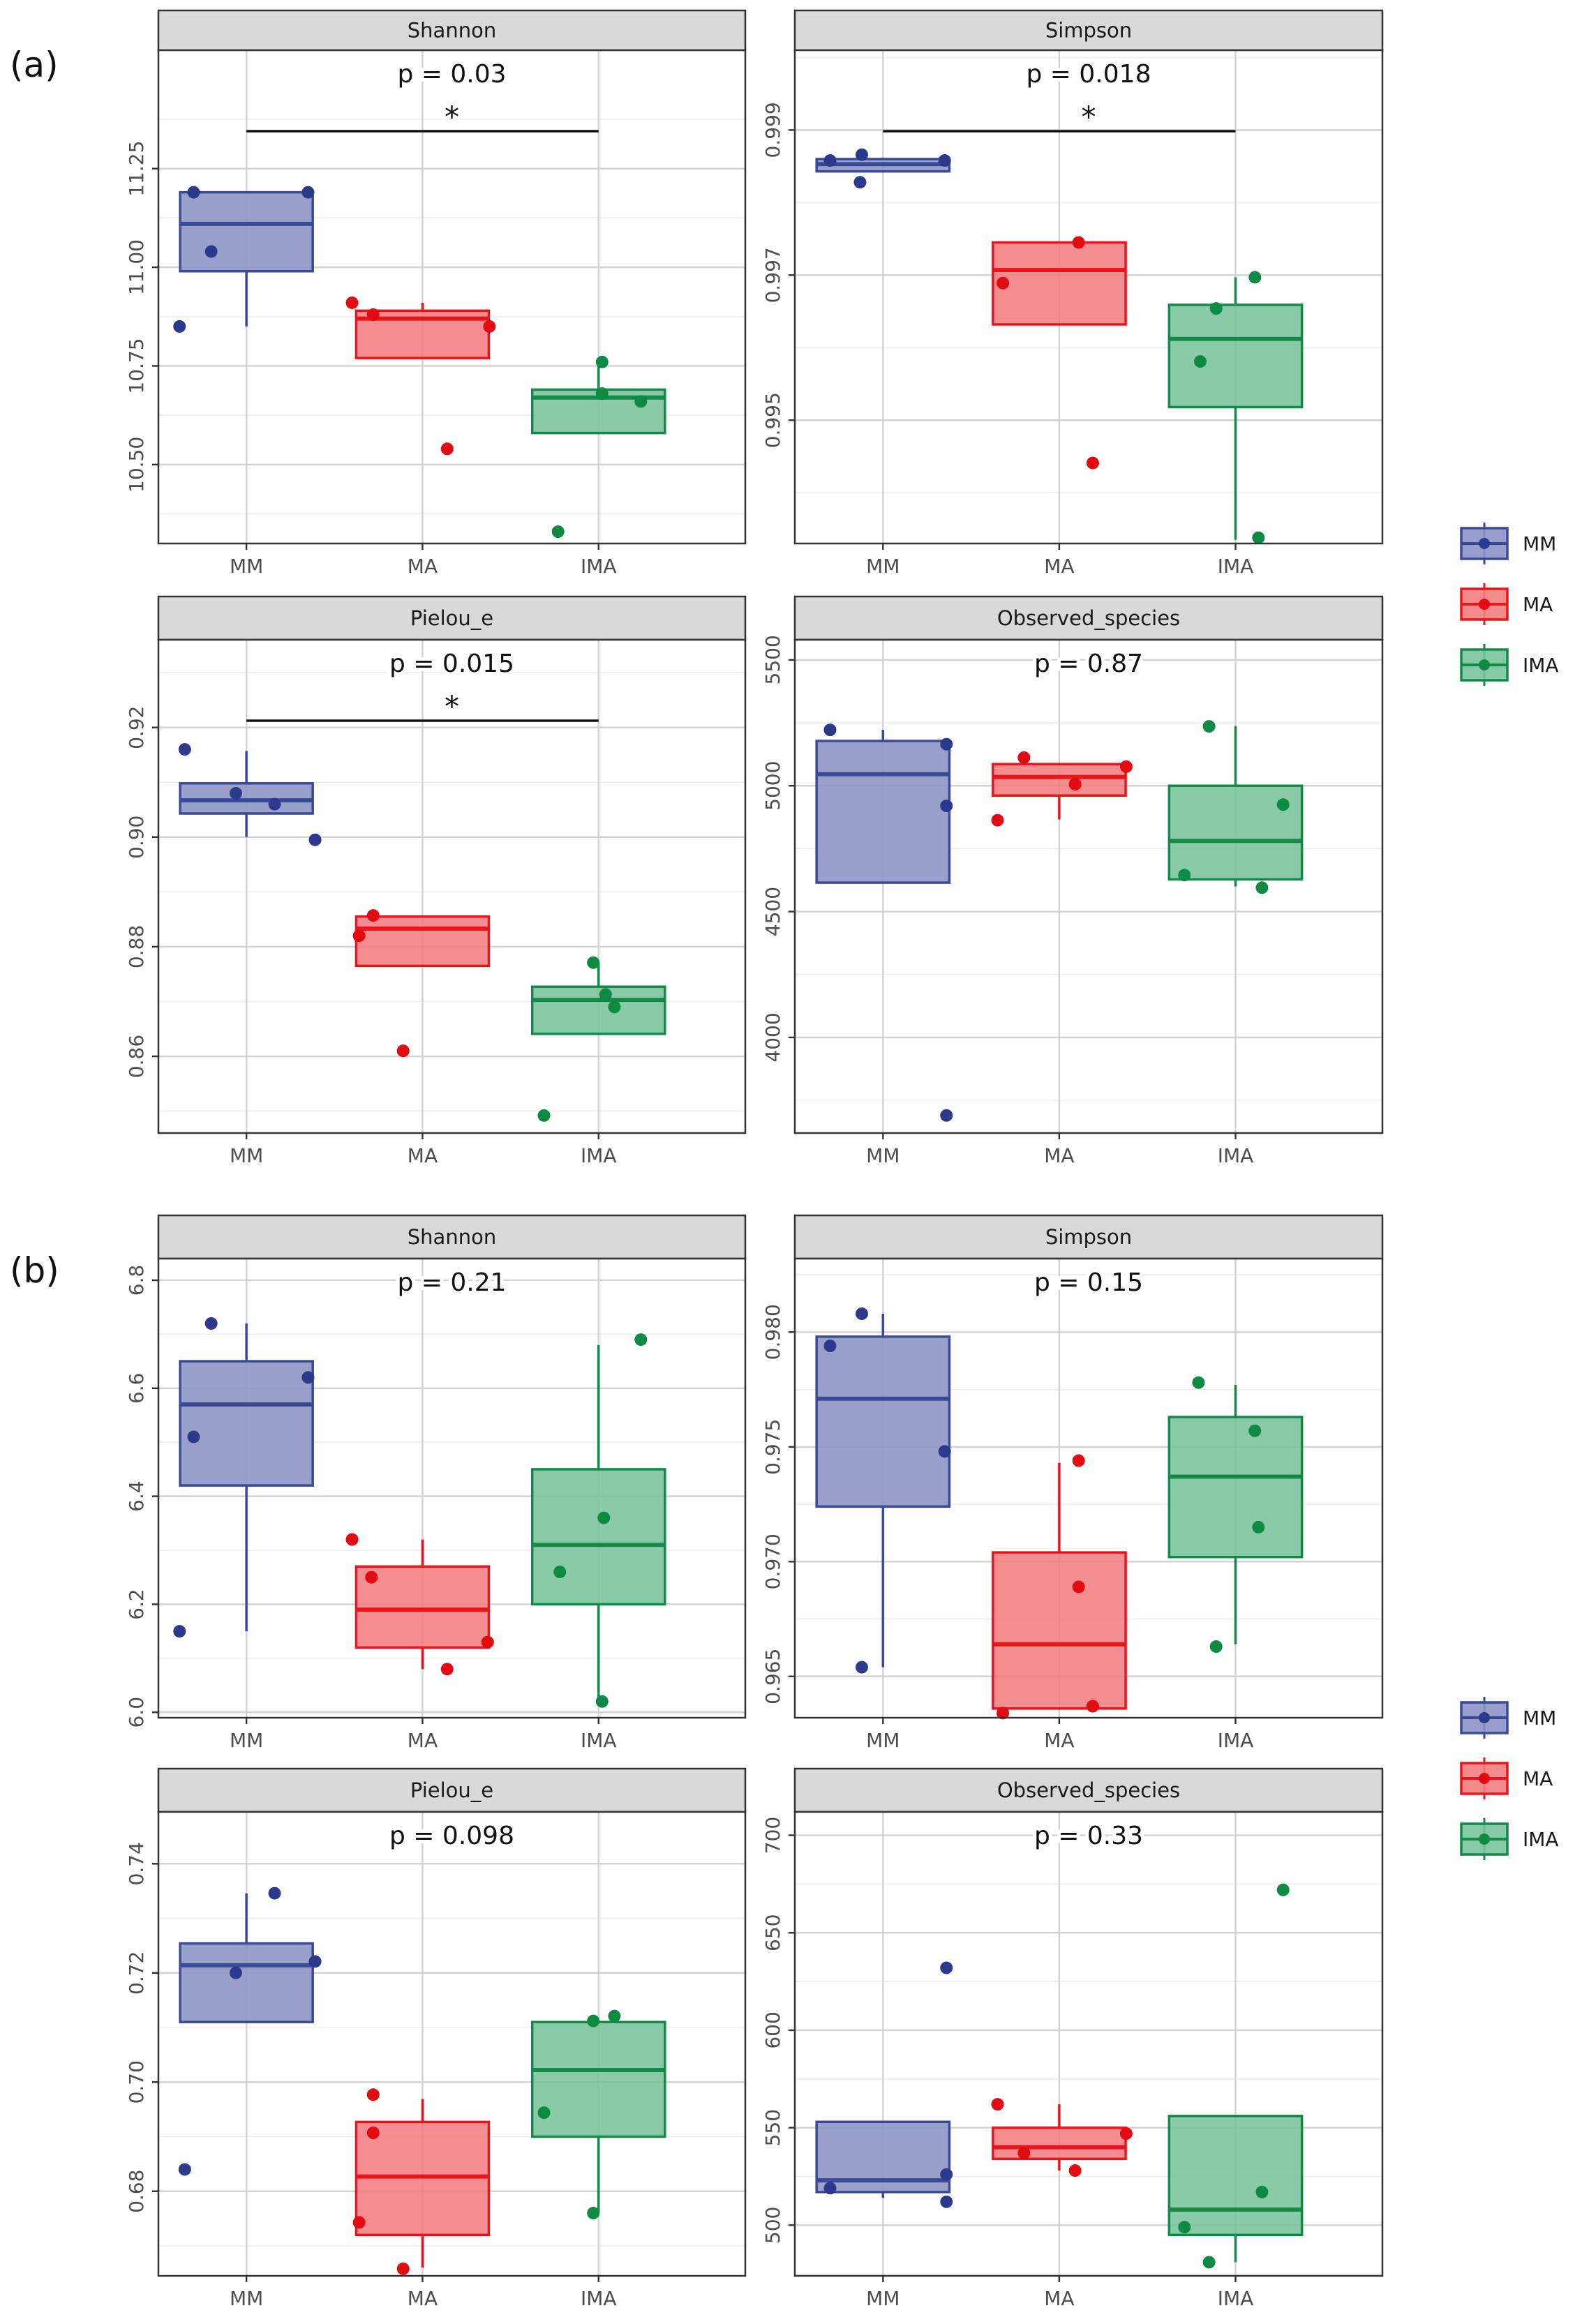 The image size is (1582, 2324). I want to click on y-tick-label: 600, so click(772, 2029).